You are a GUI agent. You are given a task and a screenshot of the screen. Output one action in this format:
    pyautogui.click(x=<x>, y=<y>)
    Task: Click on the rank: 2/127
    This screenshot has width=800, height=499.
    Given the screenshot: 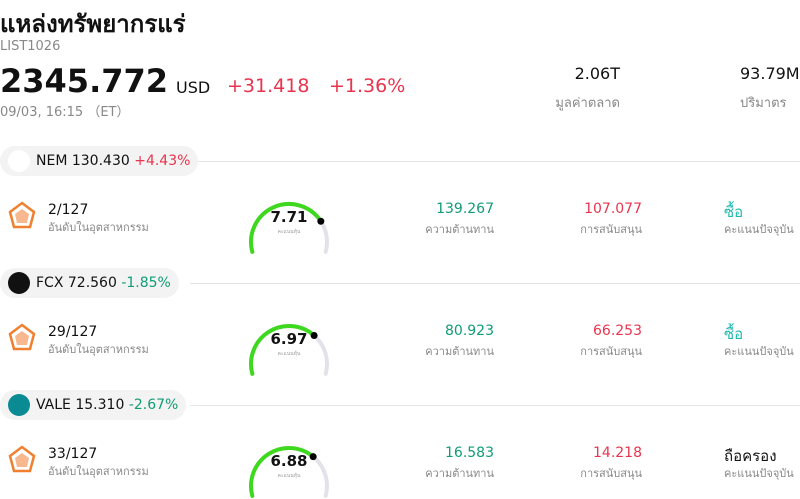 What is the action you would take?
    pyautogui.click(x=68, y=210)
    